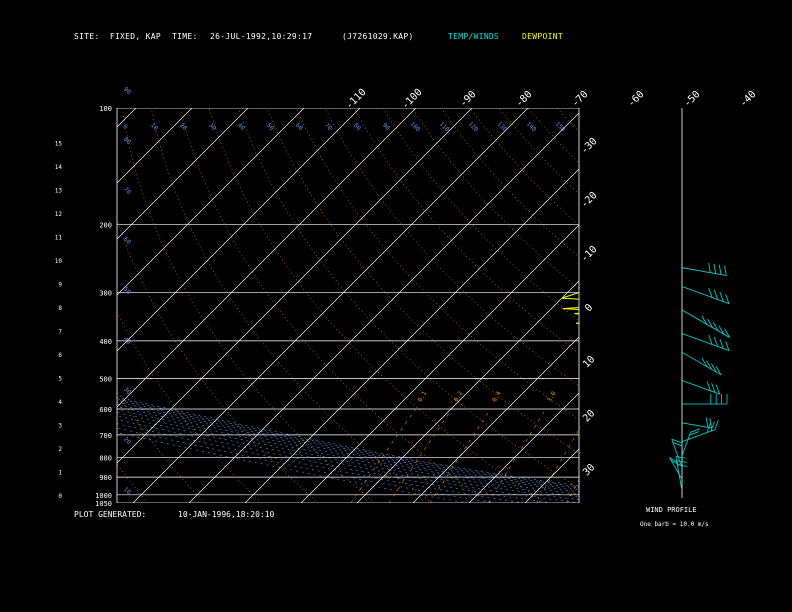 This screenshot has width=792, height=612. I want to click on moist-adiabat-label: 50, so click(127, 291).